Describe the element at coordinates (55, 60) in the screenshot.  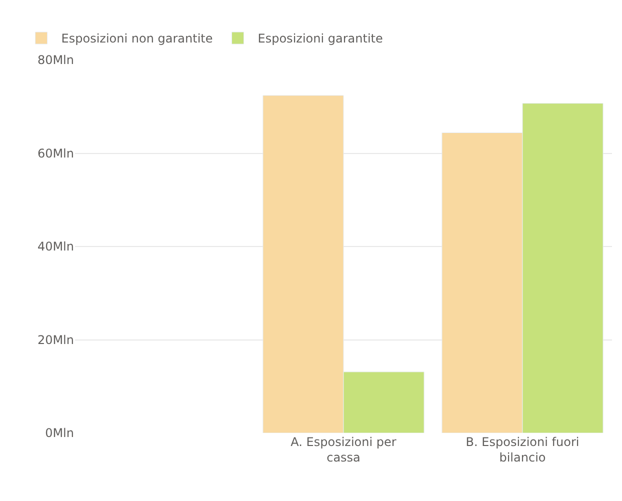
I see `y-tick-label: 80Mln` at that location.